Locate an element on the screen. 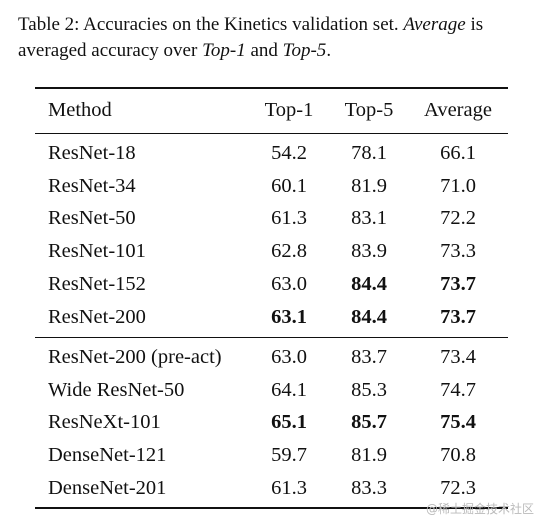 This screenshot has height=521, width=542. value-cell: 59.7 is located at coordinates (289, 455).